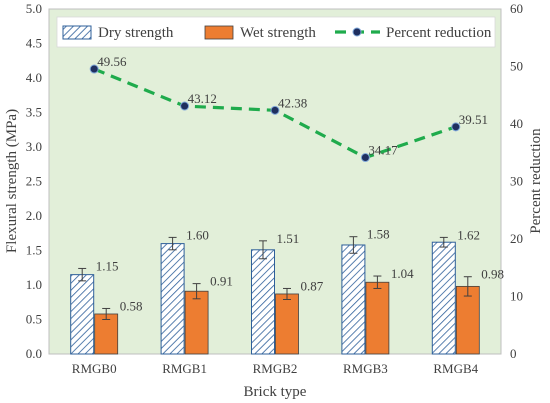  Describe the element at coordinates (131, 305) in the screenshot. I see `wet-value-label: 0.58` at that location.